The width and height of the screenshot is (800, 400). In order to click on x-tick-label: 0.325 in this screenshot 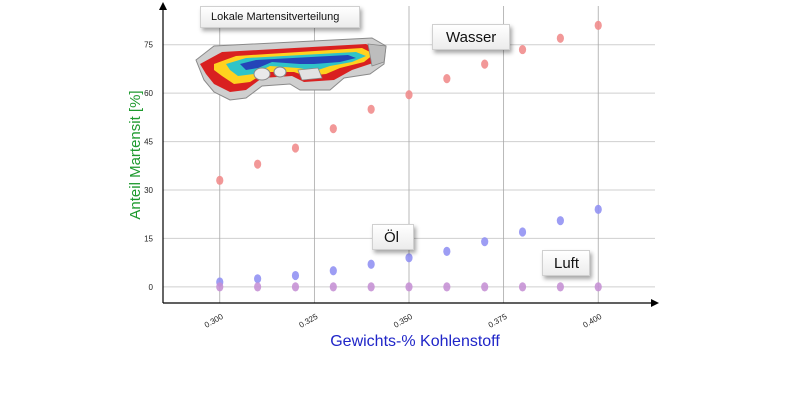, I will do `click(309, 321)`.